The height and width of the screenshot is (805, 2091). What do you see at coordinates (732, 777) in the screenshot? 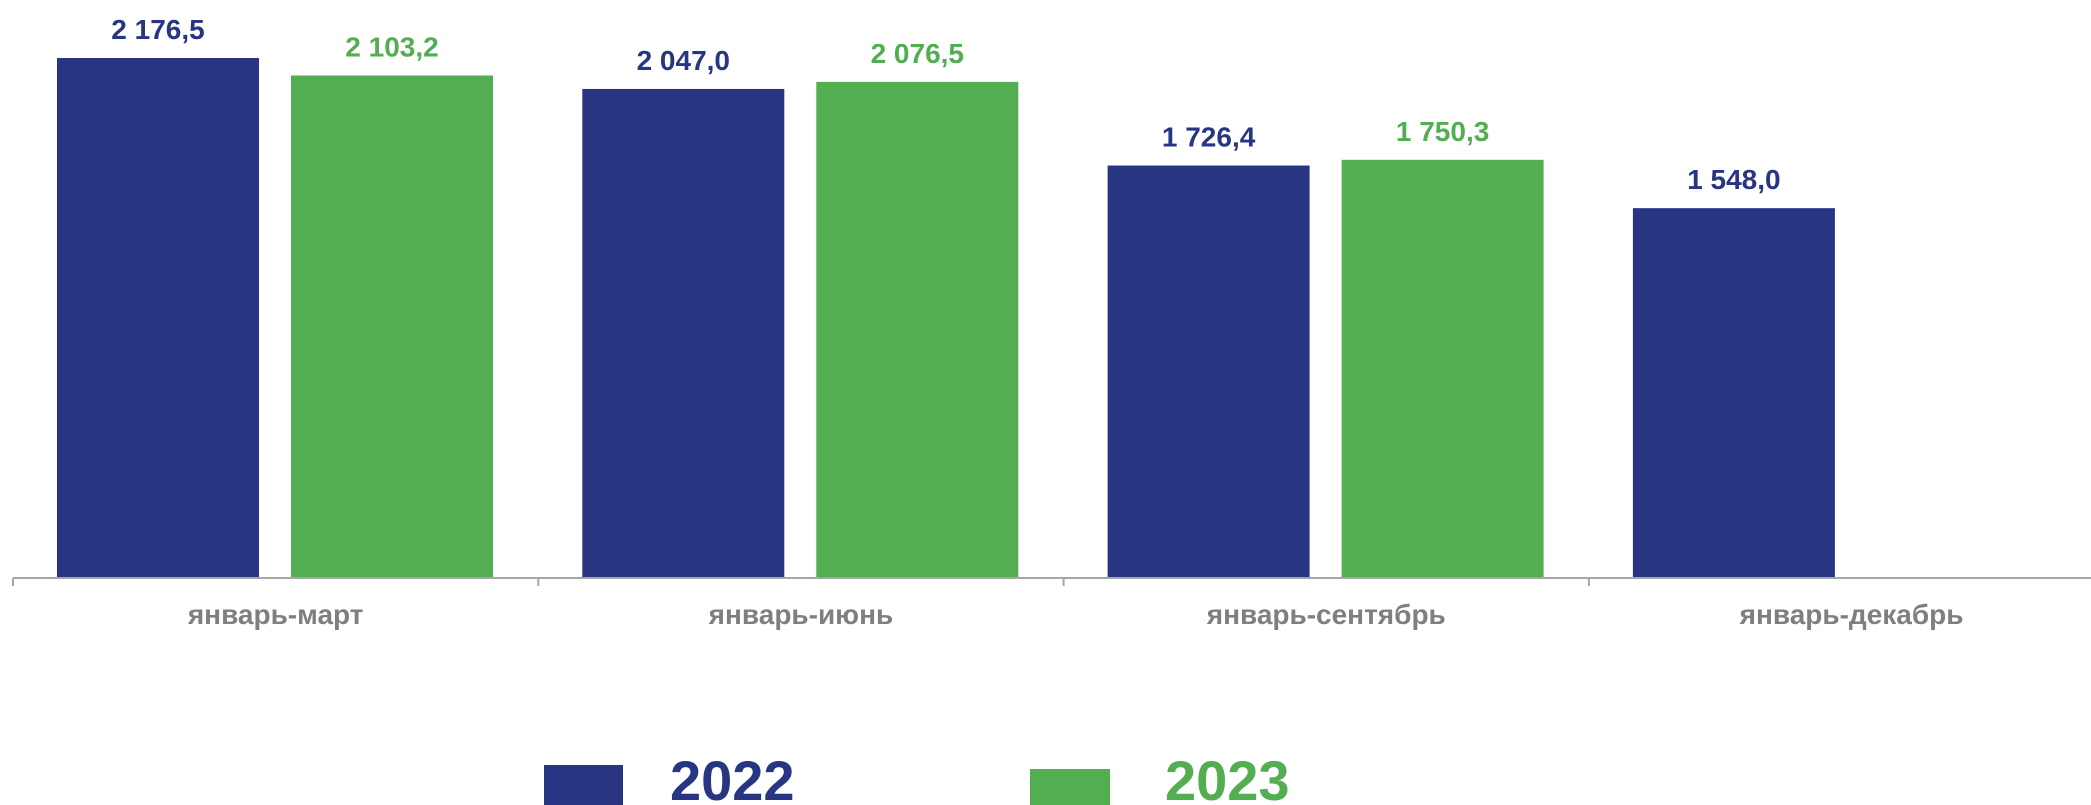
I see `legend-label-2022: 2022` at bounding box center [732, 777].